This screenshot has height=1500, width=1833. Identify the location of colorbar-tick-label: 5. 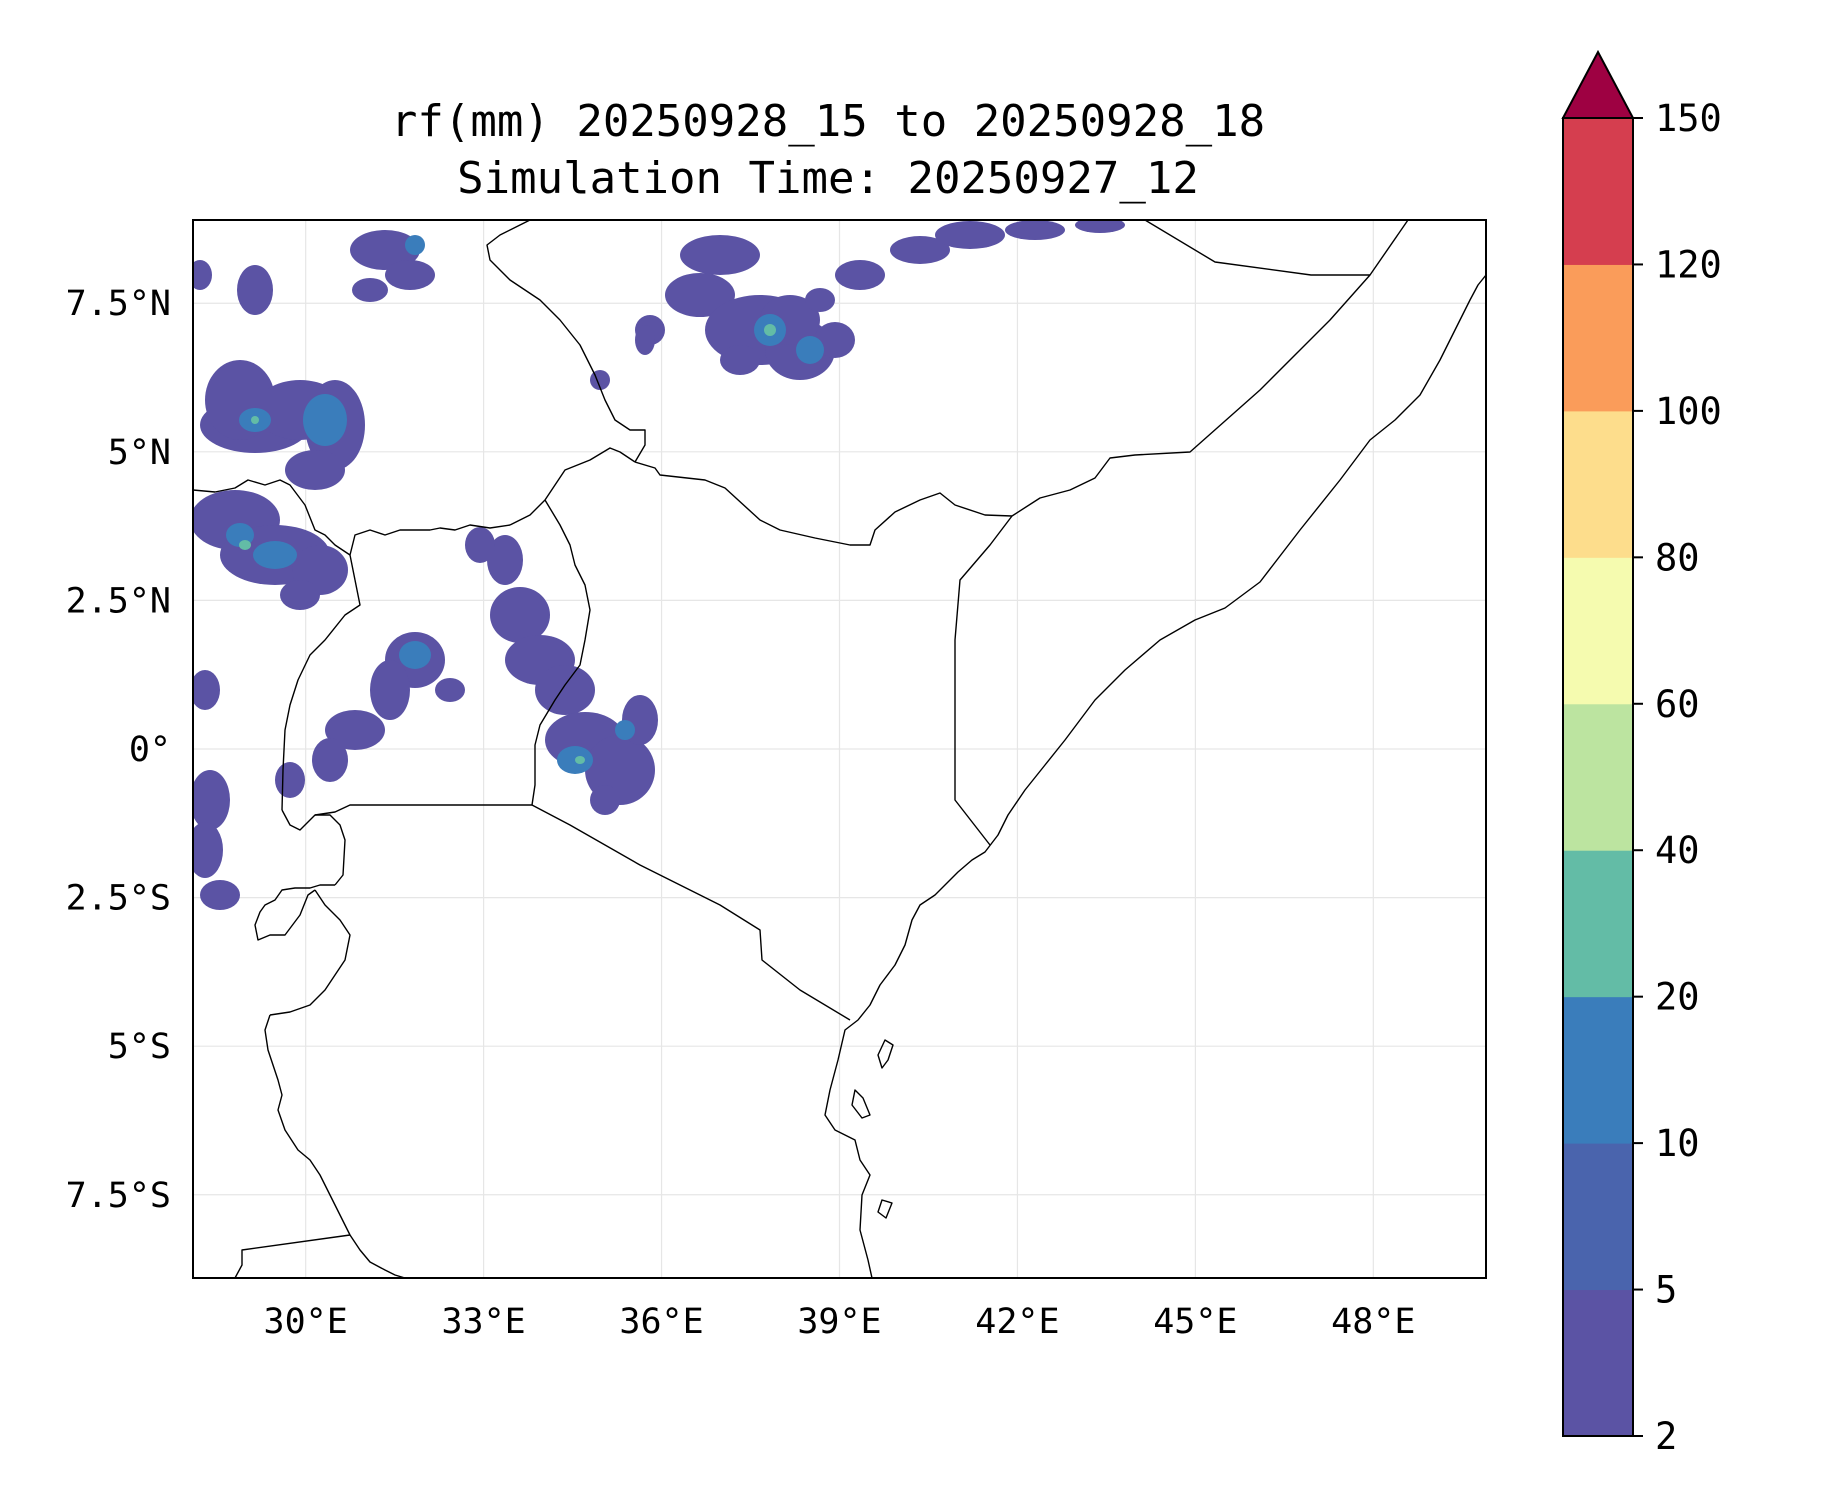
(1666, 1290).